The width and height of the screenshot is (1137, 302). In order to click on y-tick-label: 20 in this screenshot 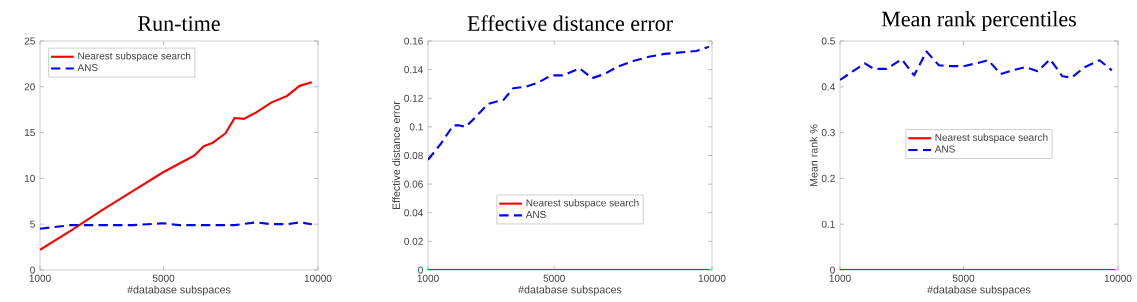, I will do `click(29, 87)`.